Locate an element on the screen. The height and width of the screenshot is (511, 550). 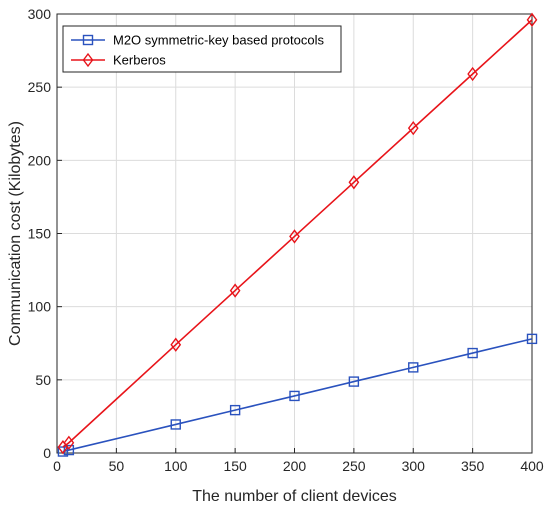
legend-entry-label: Kerberos is located at coordinates (139, 60).